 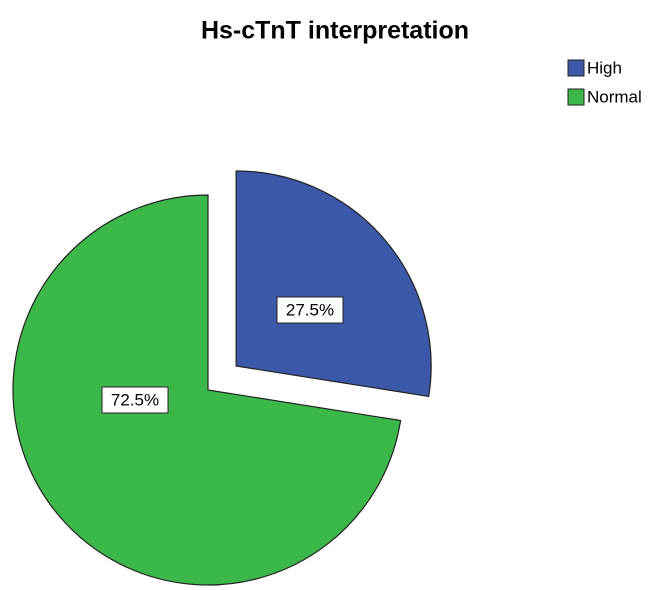 I want to click on pie-slice, so click(x=333, y=284).